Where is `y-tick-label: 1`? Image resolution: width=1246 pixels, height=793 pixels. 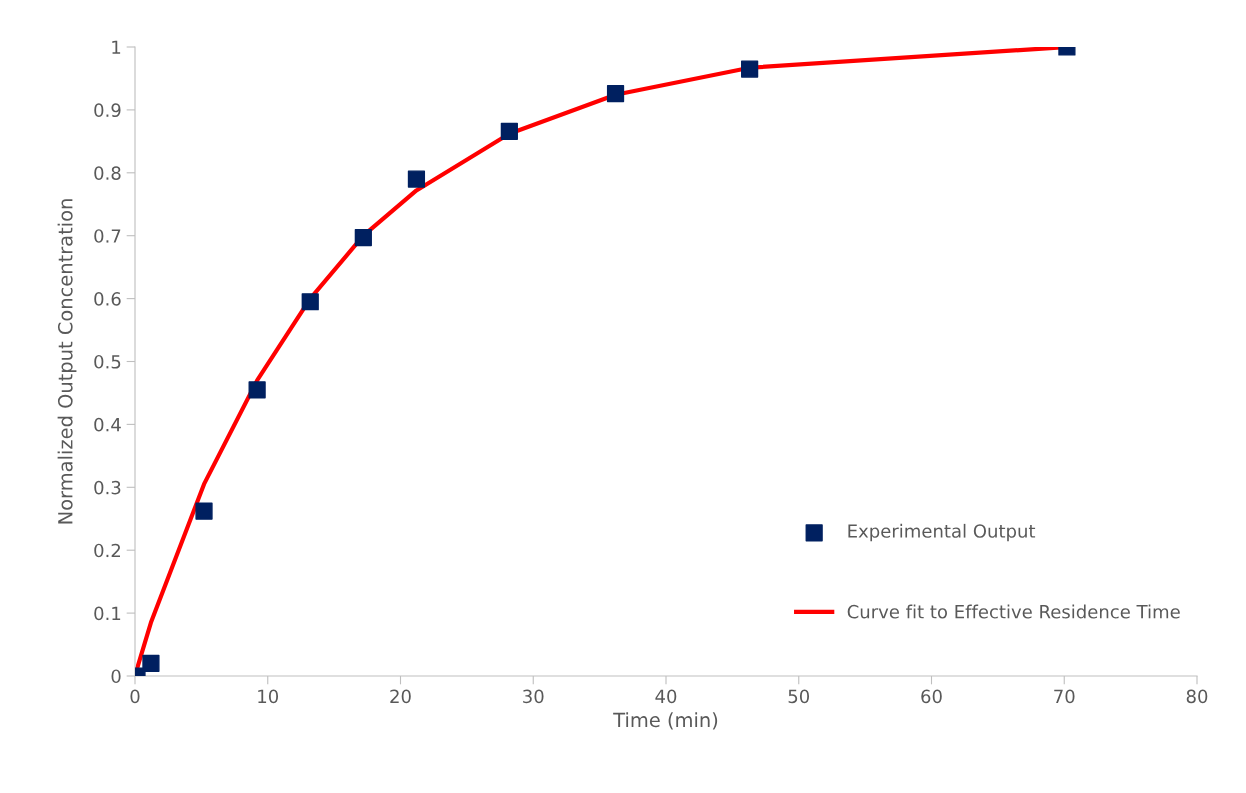 y-tick-label: 1 is located at coordinates (116, 47).